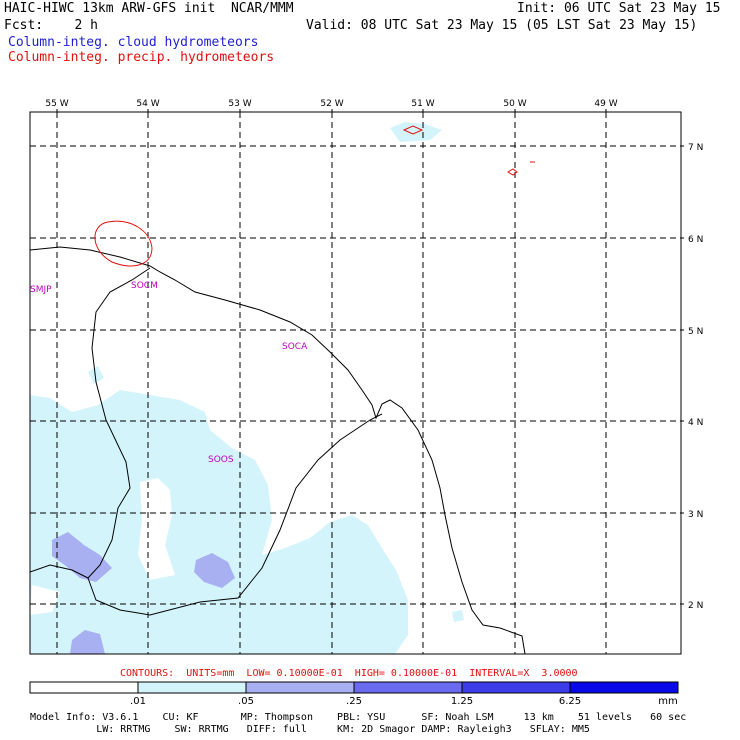 Image resolution: width=740 pixels, height=740 pixels. Describe the element at coordinates (695, 240) in the screenshot. I see `lat-label: 6 N` at that location.